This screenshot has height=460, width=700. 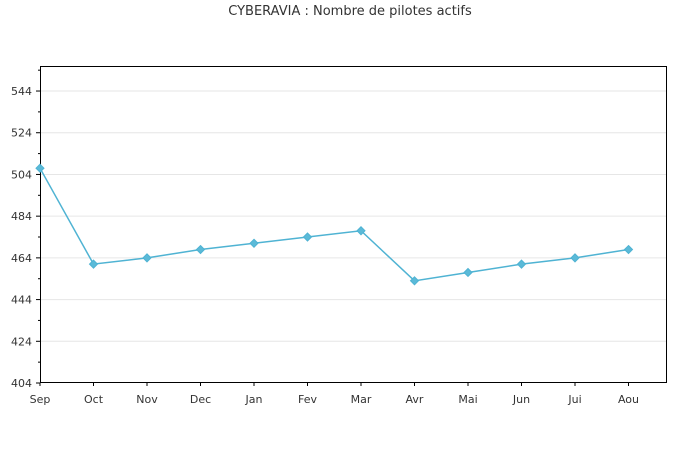 I want to click on y-tick-label: 544, so click(x=21, y=91).